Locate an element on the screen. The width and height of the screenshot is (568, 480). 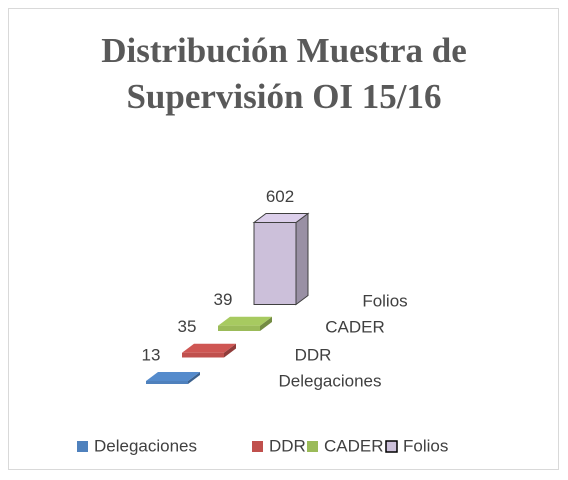
data-label: 39 is located at coordinates (223, 299).